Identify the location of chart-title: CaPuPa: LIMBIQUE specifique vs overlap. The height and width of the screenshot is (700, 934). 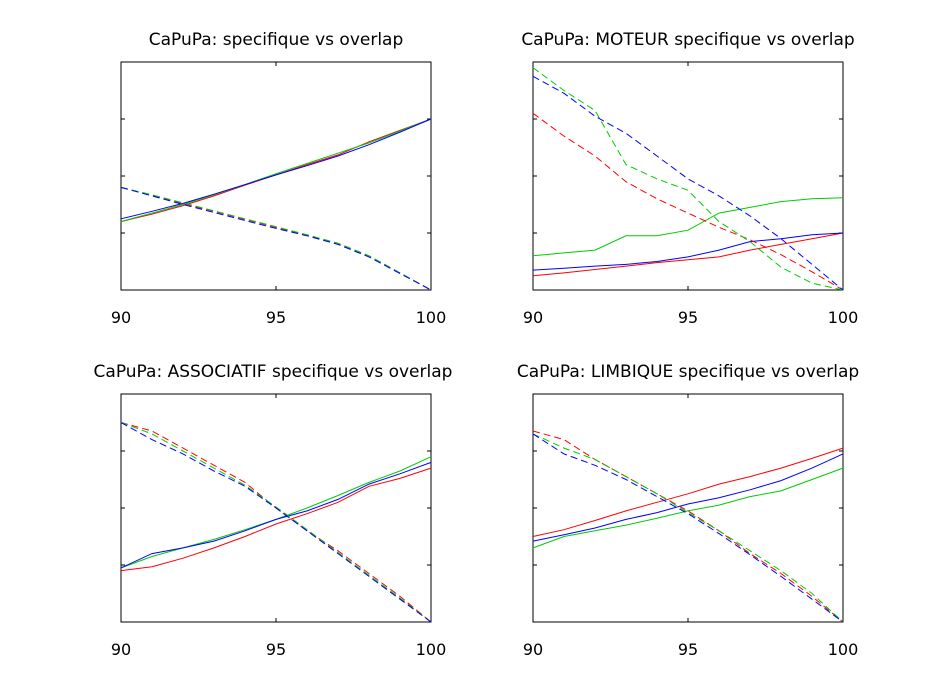
(688, 372).